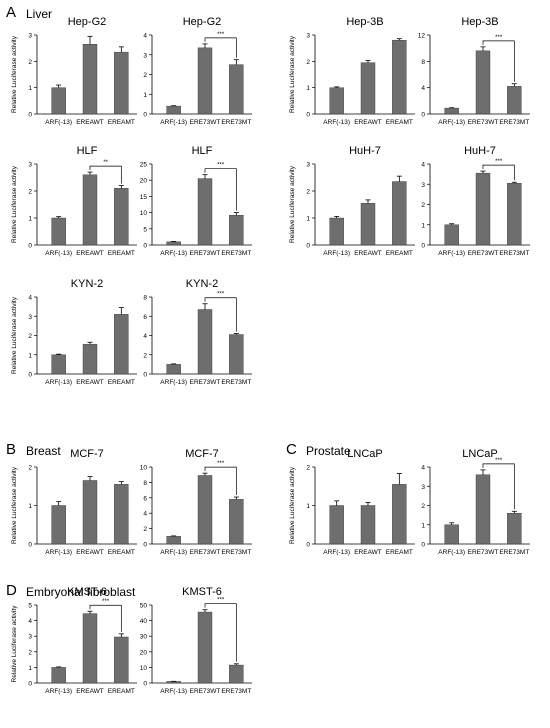 The height and width of the screenshot is (728, 550). What do you see at coordinates (202, 454) in the screenshot?
I see `chart-title: MCF-7` at bounding box center [202, 454].